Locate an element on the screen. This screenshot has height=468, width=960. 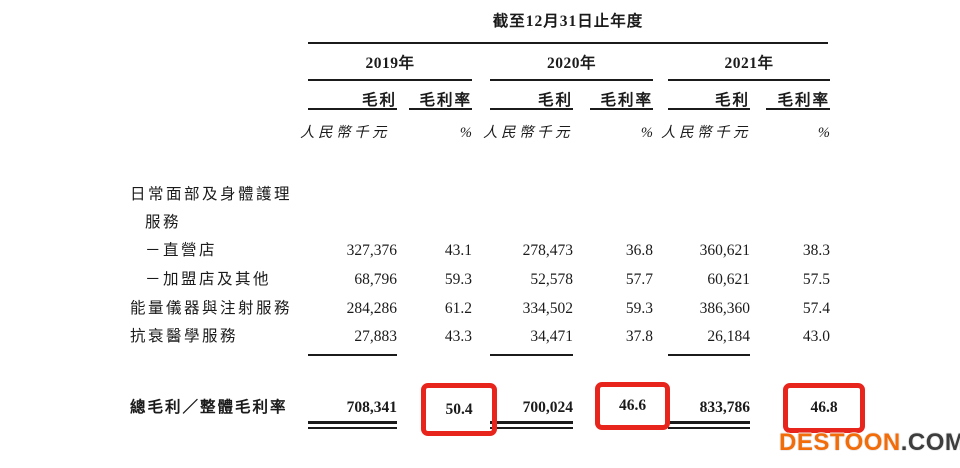
row-label-antiaging-medical-services: 抗衰醫學服務 is located at coordinates (184, 336).